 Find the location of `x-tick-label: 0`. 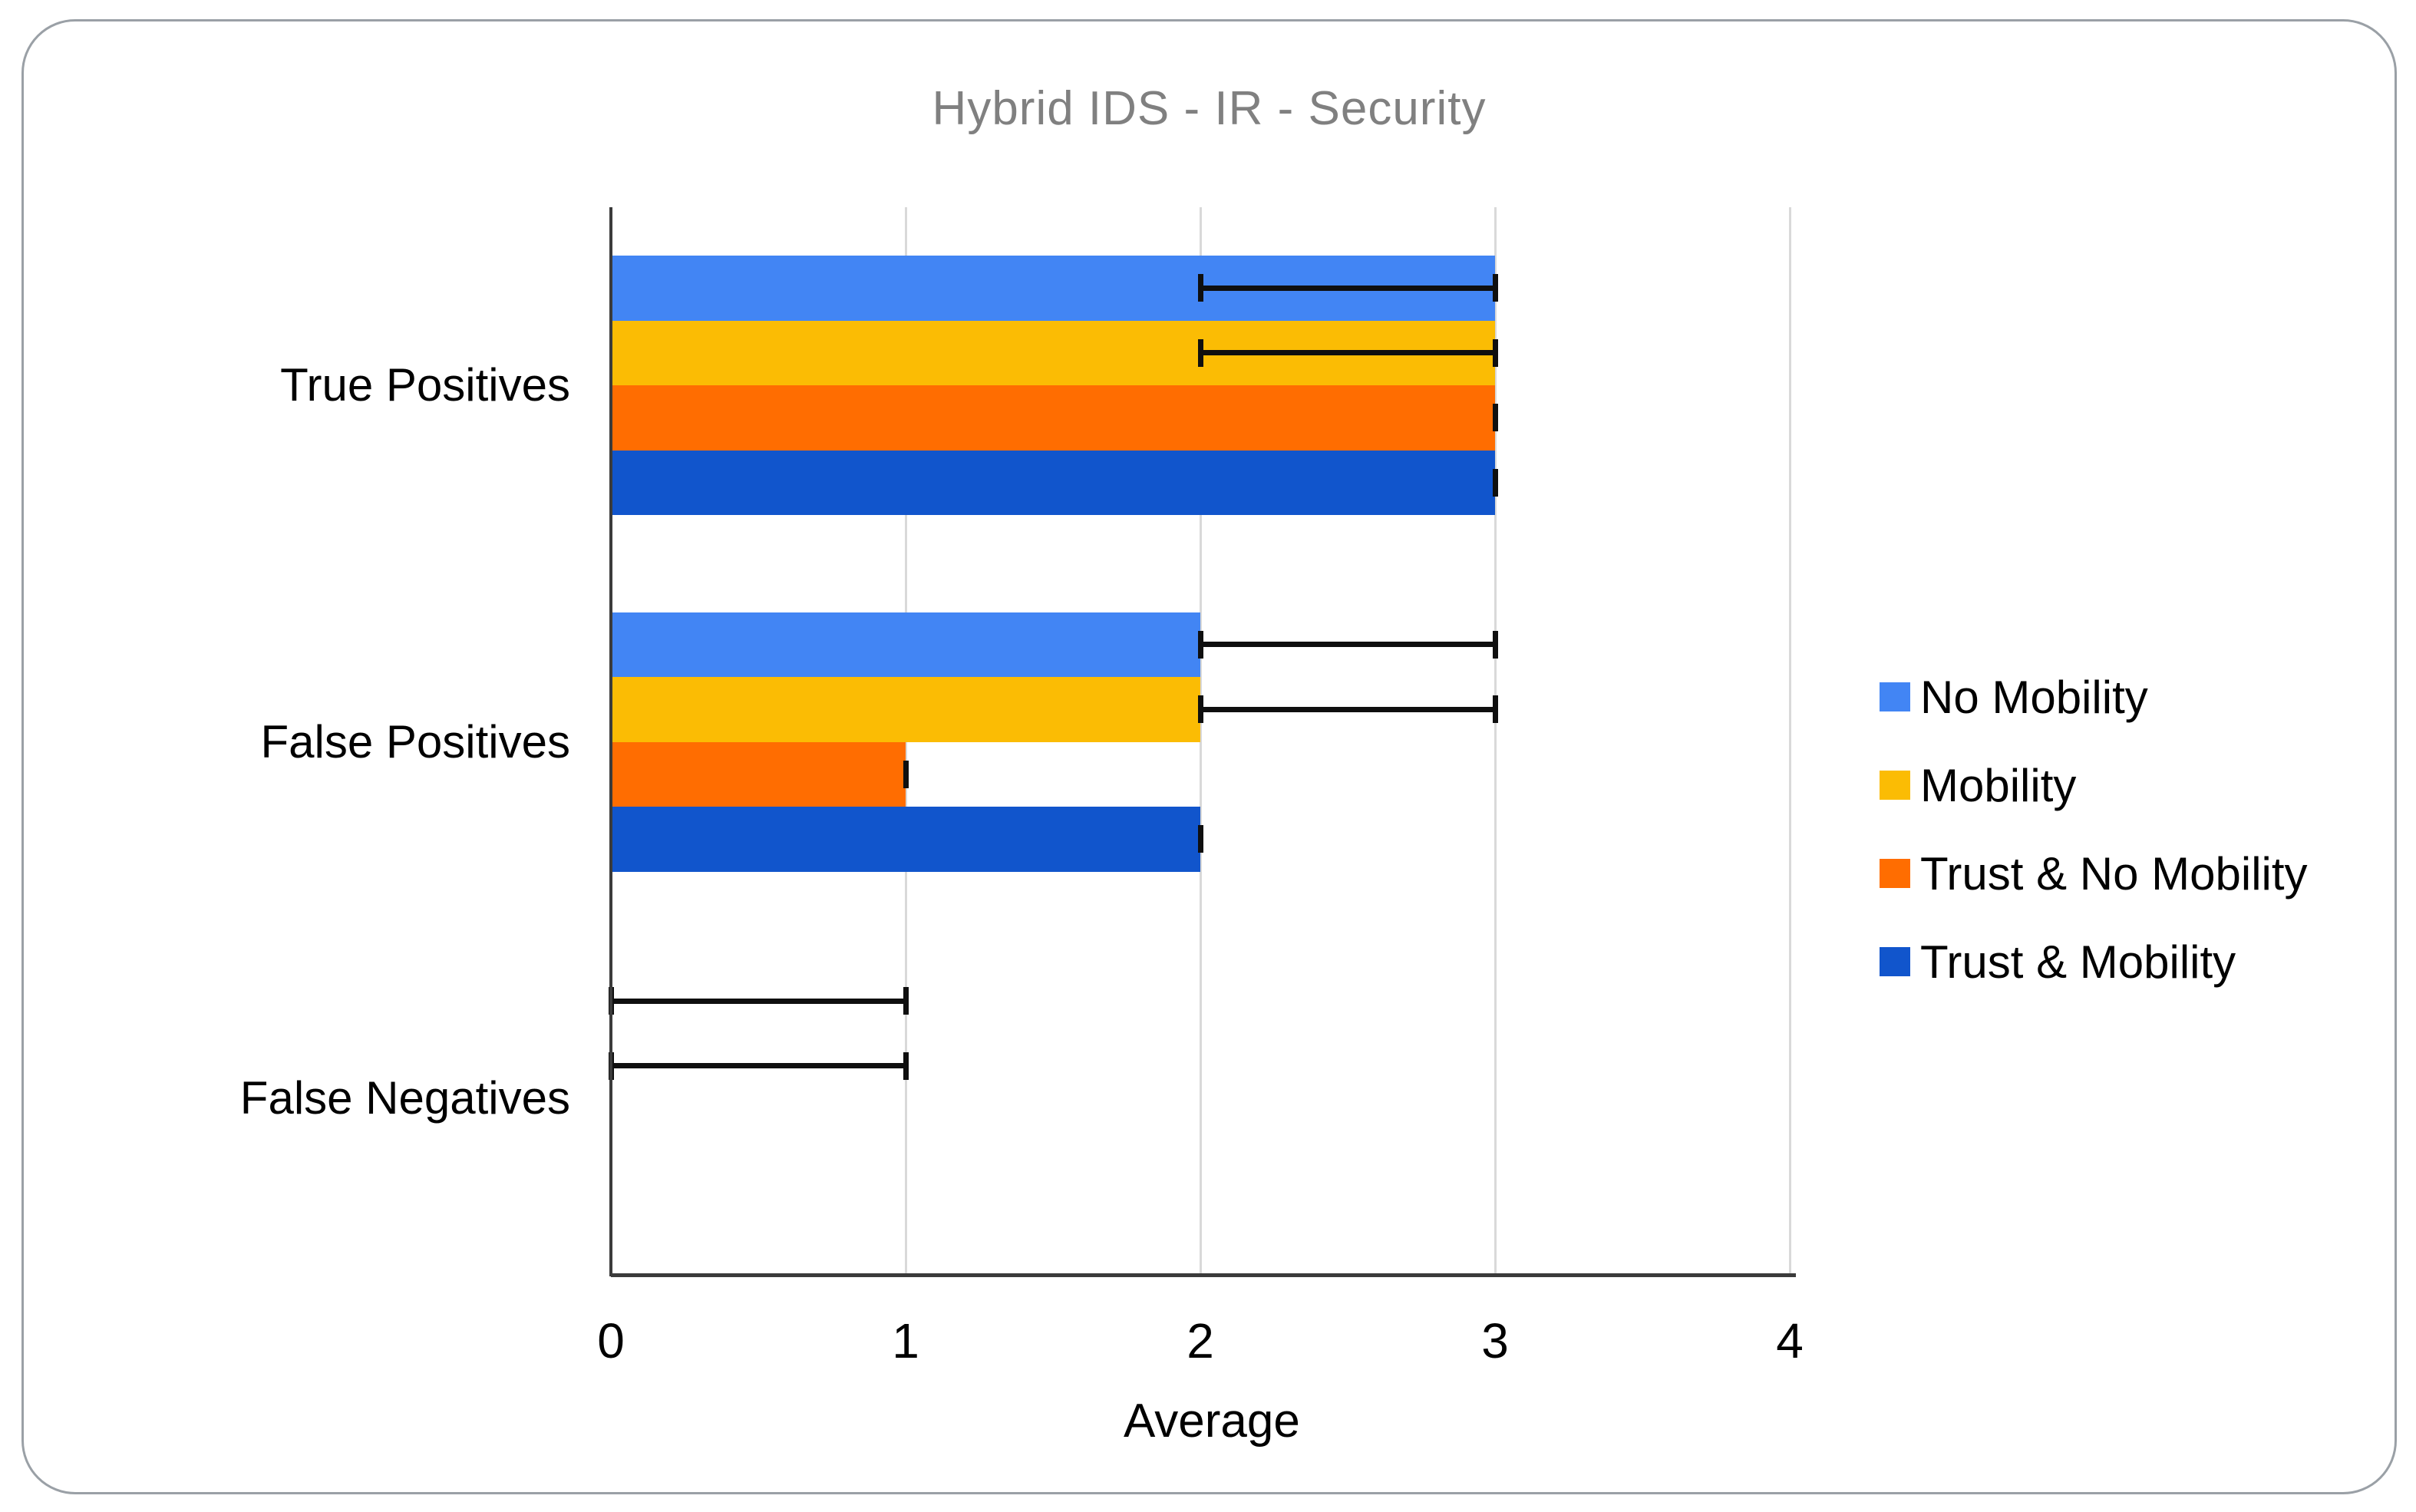

x-tick-label: 0 is located at coordinates (611, 1341).